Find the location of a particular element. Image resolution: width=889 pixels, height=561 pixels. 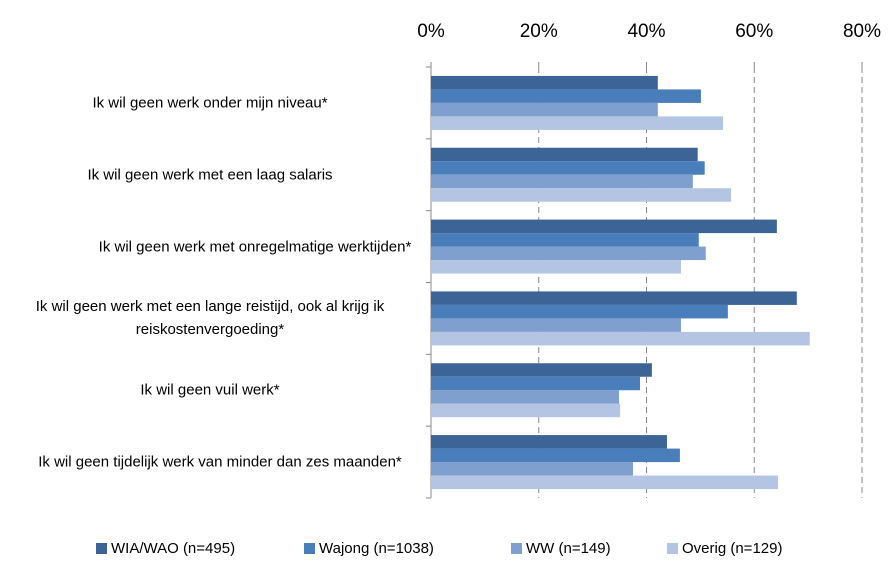

x-tick-label: 20% is located at coordinates (539, 31).